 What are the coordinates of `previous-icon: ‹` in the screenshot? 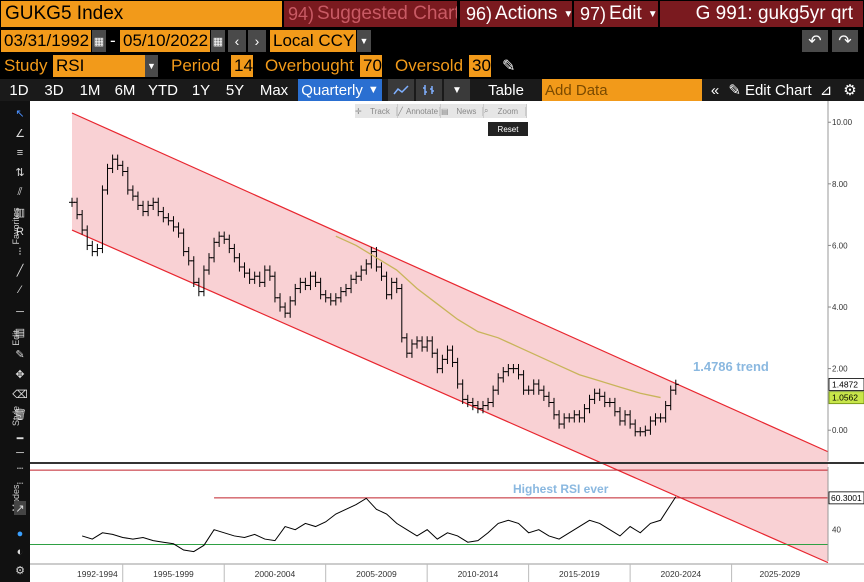 It's located at (237, 41).